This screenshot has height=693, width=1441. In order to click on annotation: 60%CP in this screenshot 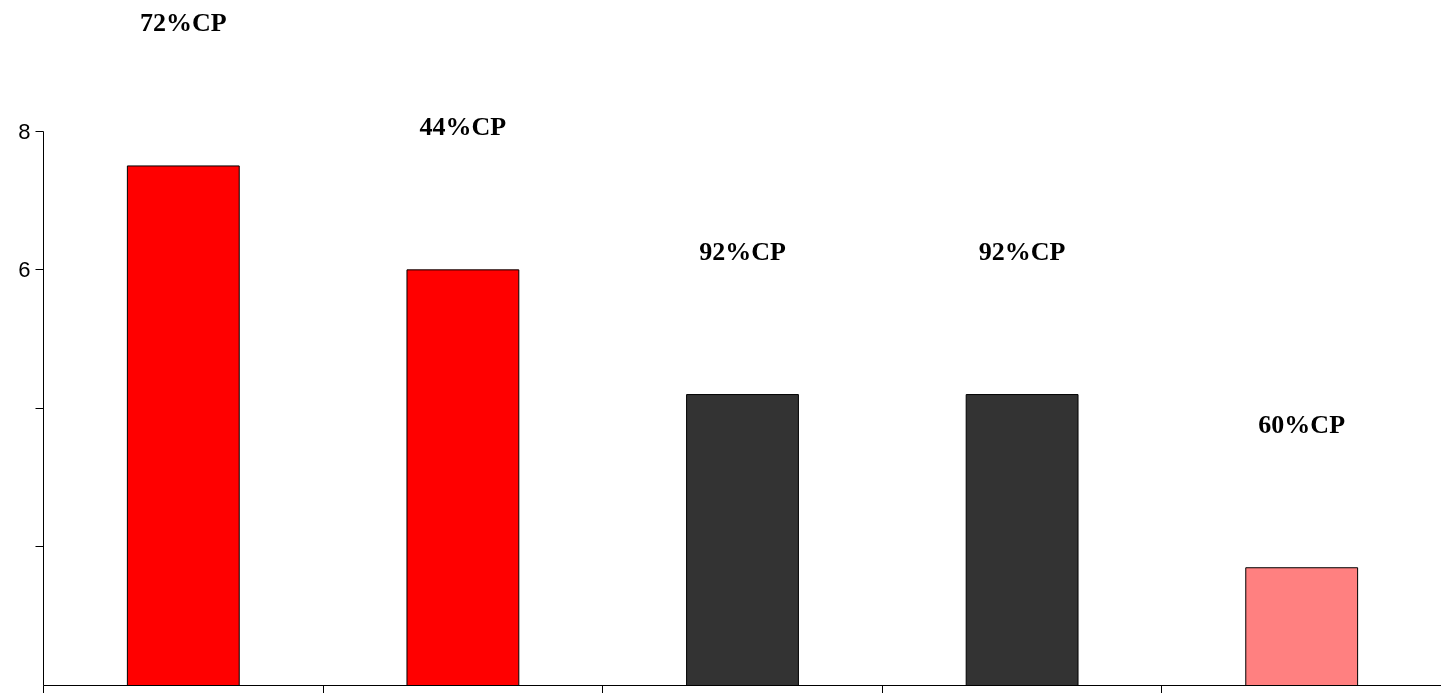, I will do `click(1302, 425)`.